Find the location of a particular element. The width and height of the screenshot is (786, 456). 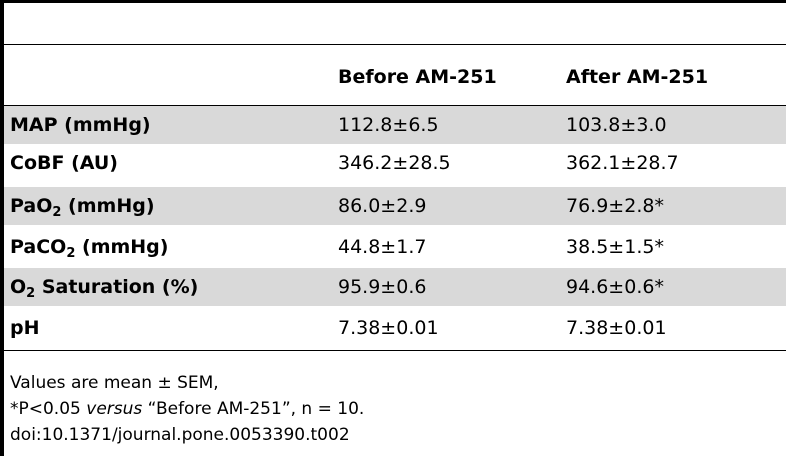

row-label: PaO2 (mmHg) is located at coordinates (82, 207).